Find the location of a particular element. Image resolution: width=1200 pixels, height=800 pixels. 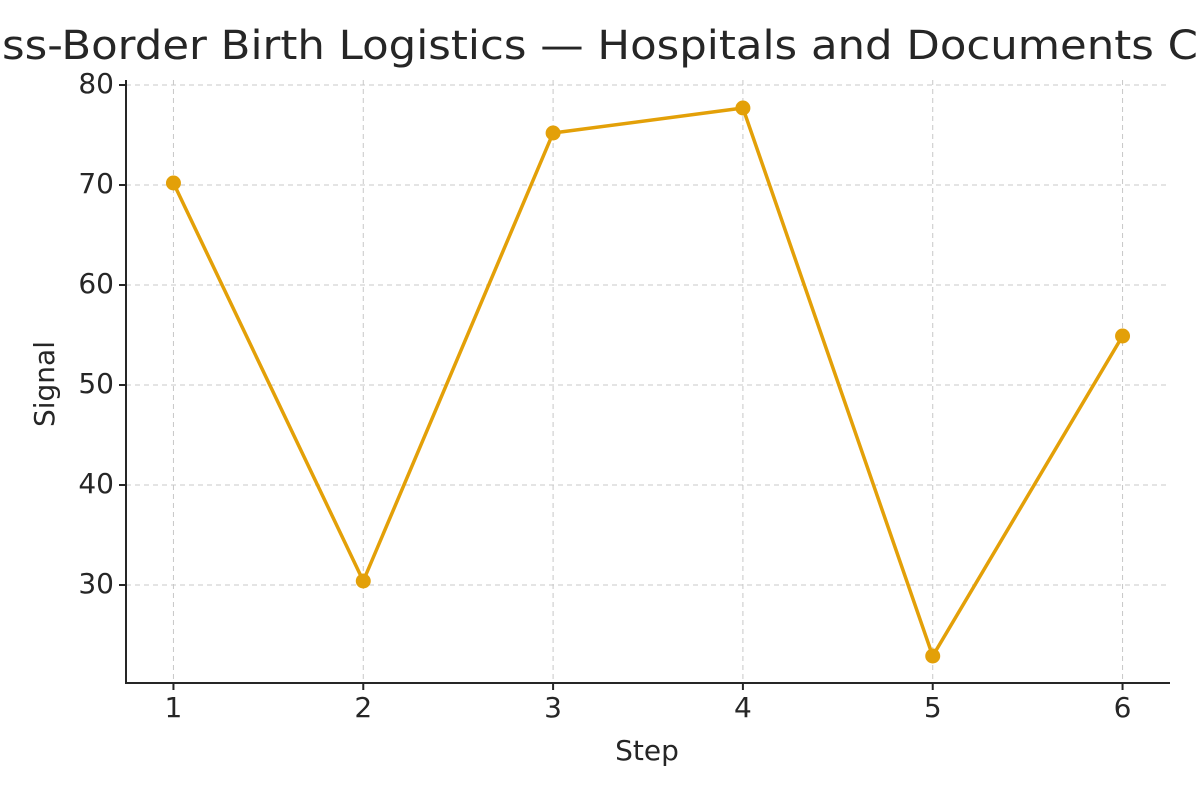

x-tick-label: 4 is located at coordinates (743, 707).